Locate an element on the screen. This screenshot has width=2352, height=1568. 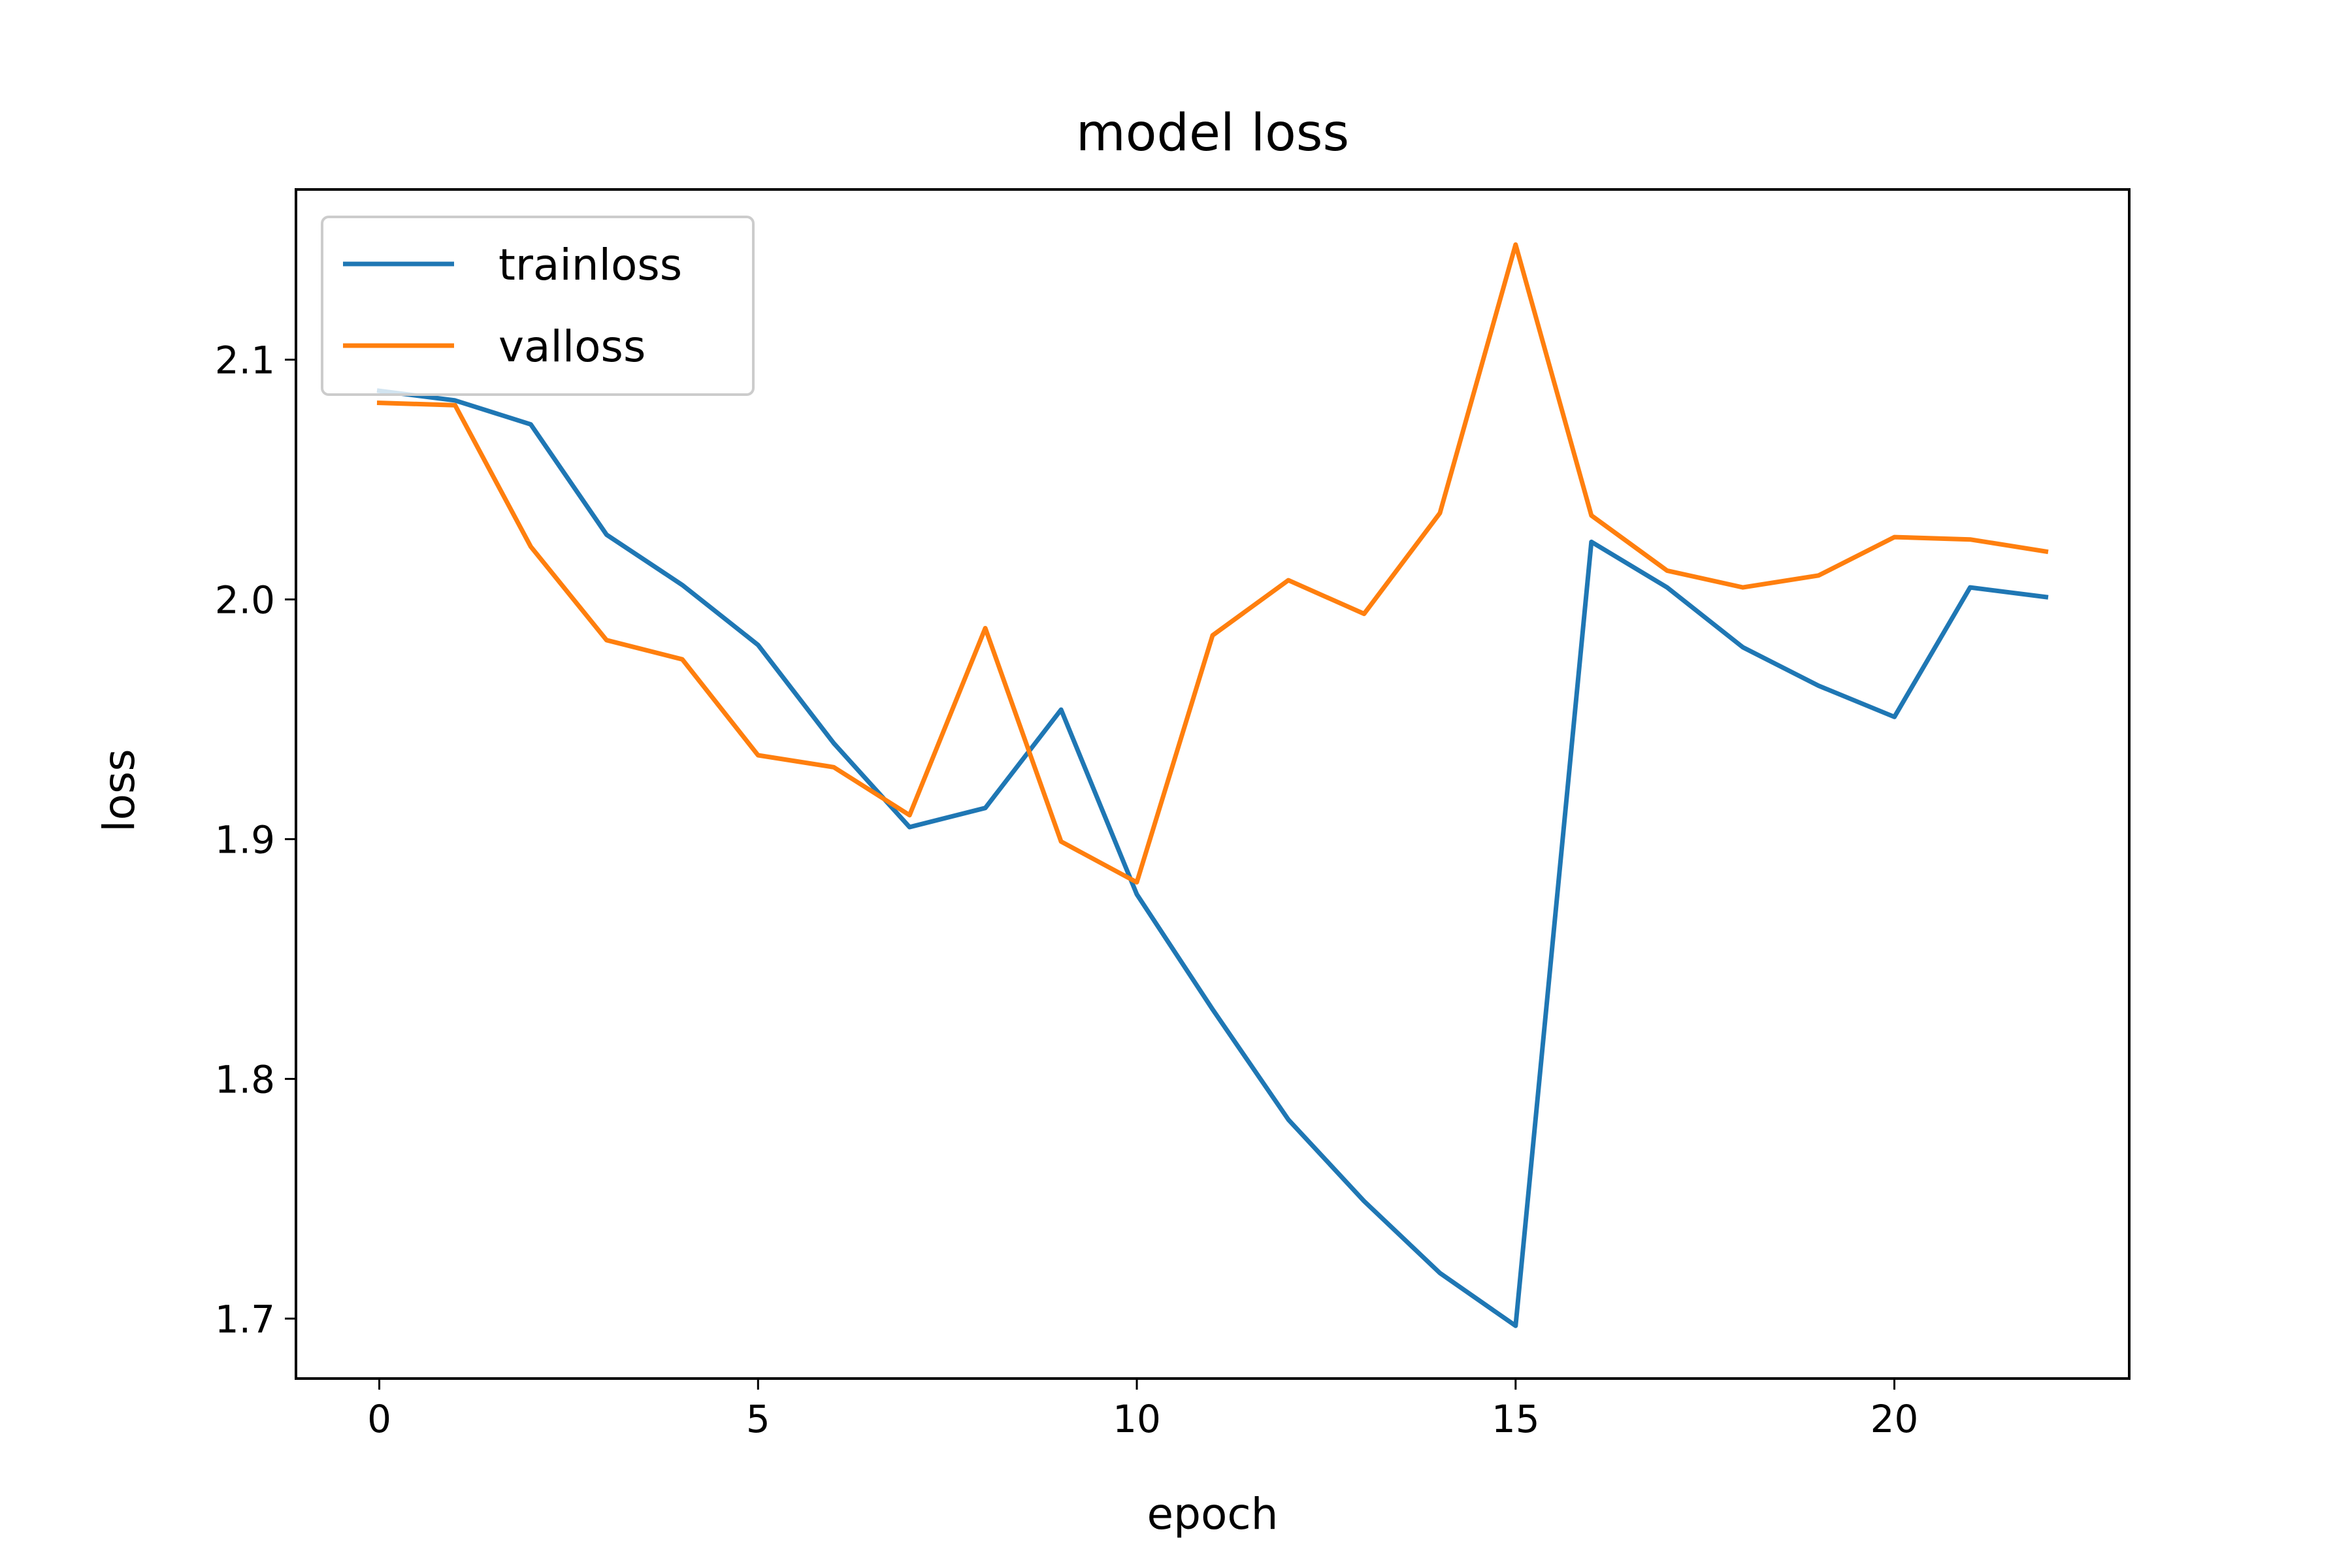
y-tick-label: 1.8 is located at coordinates (245, 1079).